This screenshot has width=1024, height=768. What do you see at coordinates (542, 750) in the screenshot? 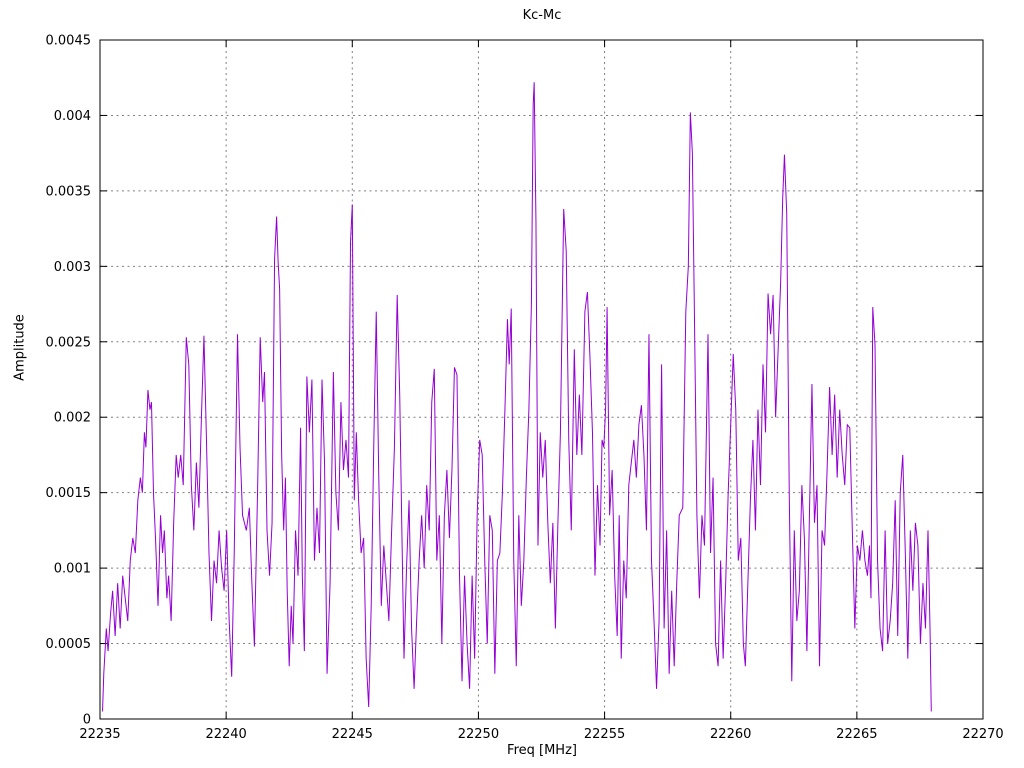
I see `x-axis-label: Freq [MHz]` at bounding box center [542, 750].